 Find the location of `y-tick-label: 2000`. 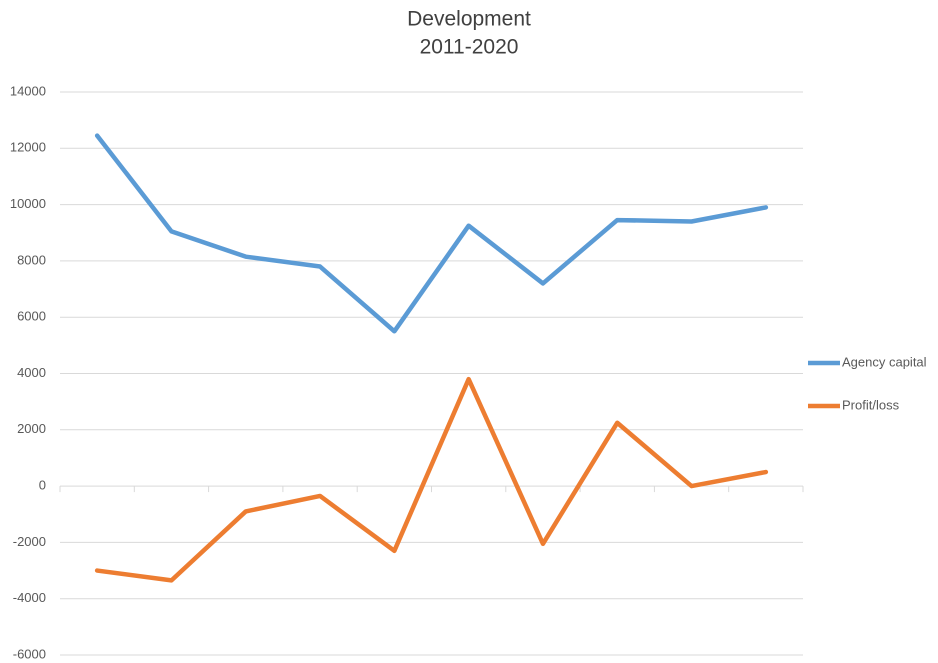

y-tick-label: 2000 is located at coordinates (31, 428).